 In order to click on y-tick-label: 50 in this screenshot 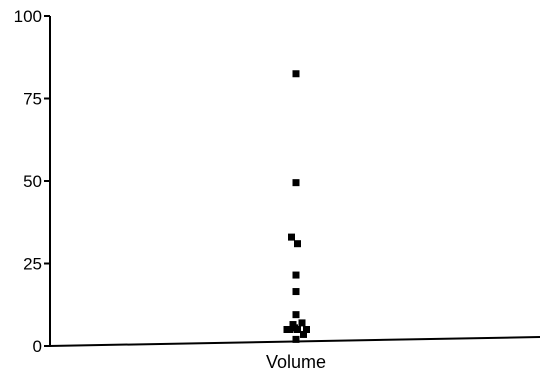, I will do `click(32, 181)`.